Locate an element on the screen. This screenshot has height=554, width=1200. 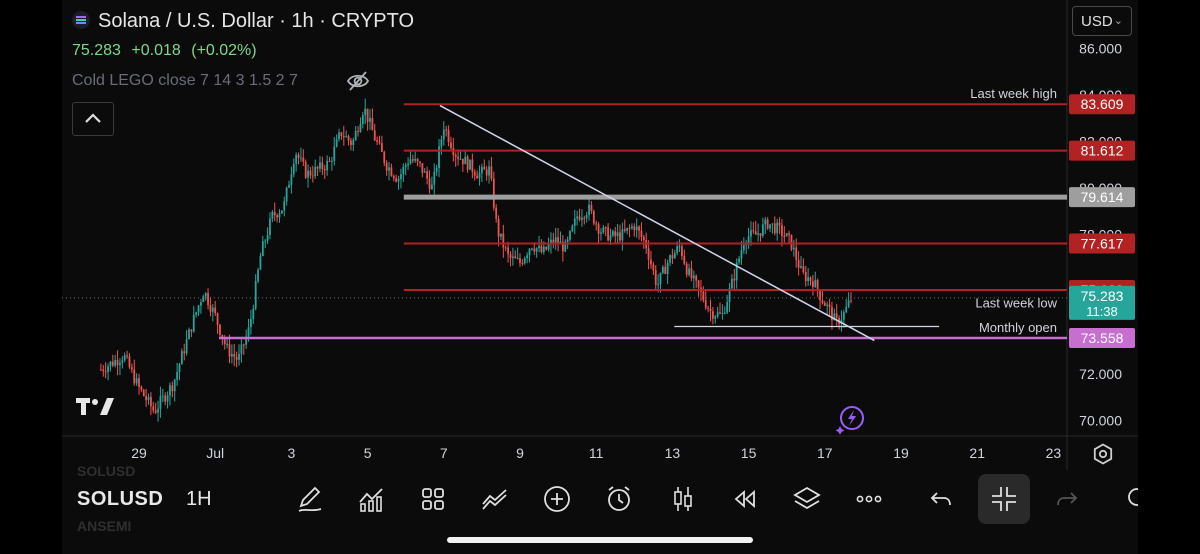
pencil-icon is located at coordinates (310, 499).